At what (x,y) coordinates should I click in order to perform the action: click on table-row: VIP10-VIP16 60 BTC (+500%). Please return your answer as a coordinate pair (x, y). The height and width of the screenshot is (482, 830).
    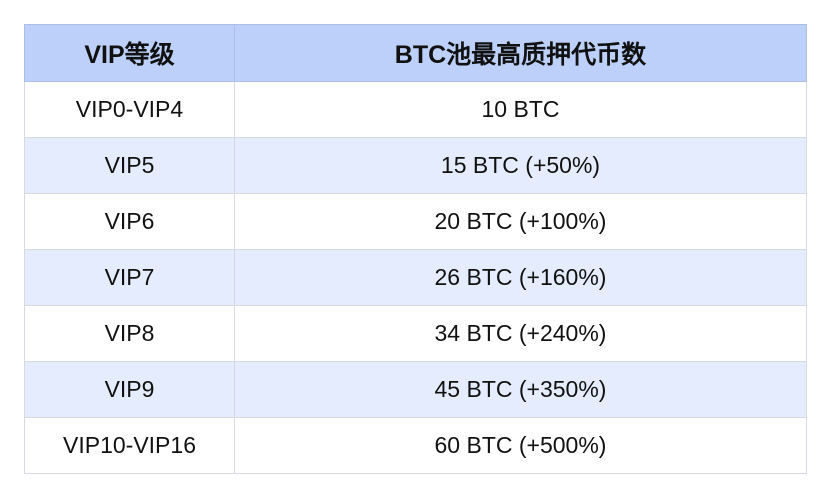
    Looking at the image, I should click on (415, 445).